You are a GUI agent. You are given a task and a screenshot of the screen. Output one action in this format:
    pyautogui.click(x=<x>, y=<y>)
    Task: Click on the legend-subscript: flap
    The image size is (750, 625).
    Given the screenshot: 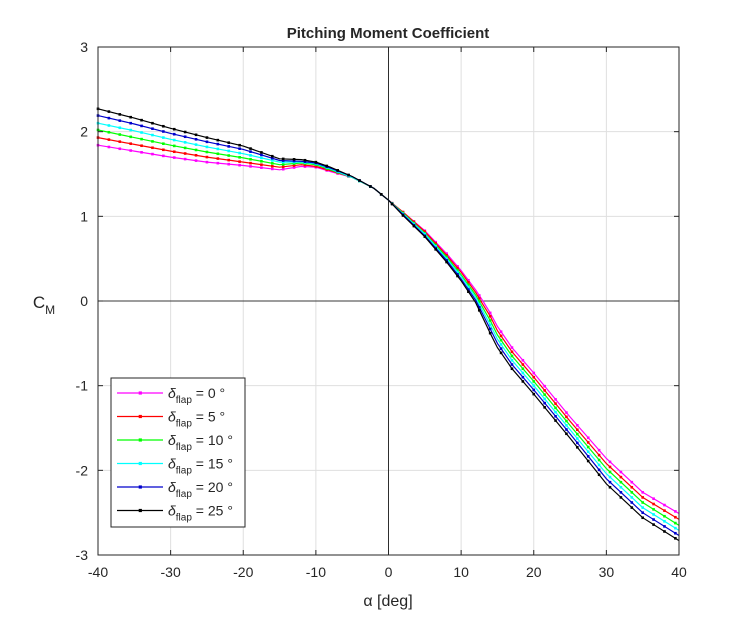 What is the action you would take?
    pyautogui.click(x=184, y=518)
    